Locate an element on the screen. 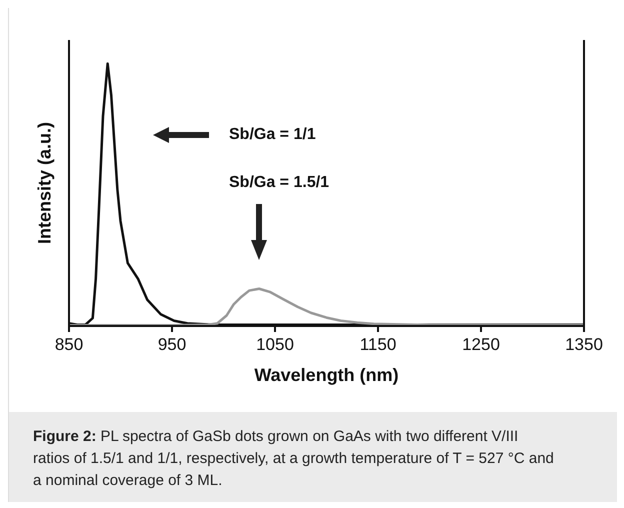 Image resolution: width=624 pixels, height=508 pixels. annotation: Sb/Ga = 1/1 is located at coordinates (272, 135).